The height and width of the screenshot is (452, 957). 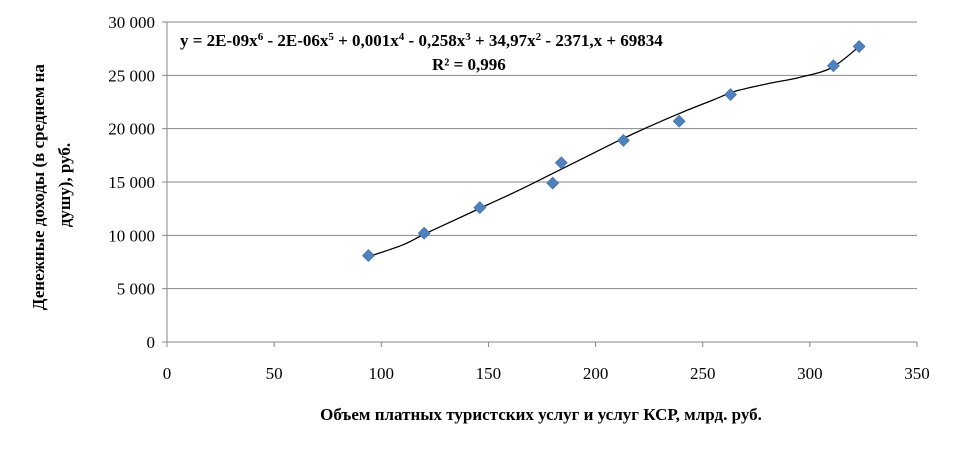 I want to click on equation-term: - 2371,x + 69834, so click(x=602, y=40).